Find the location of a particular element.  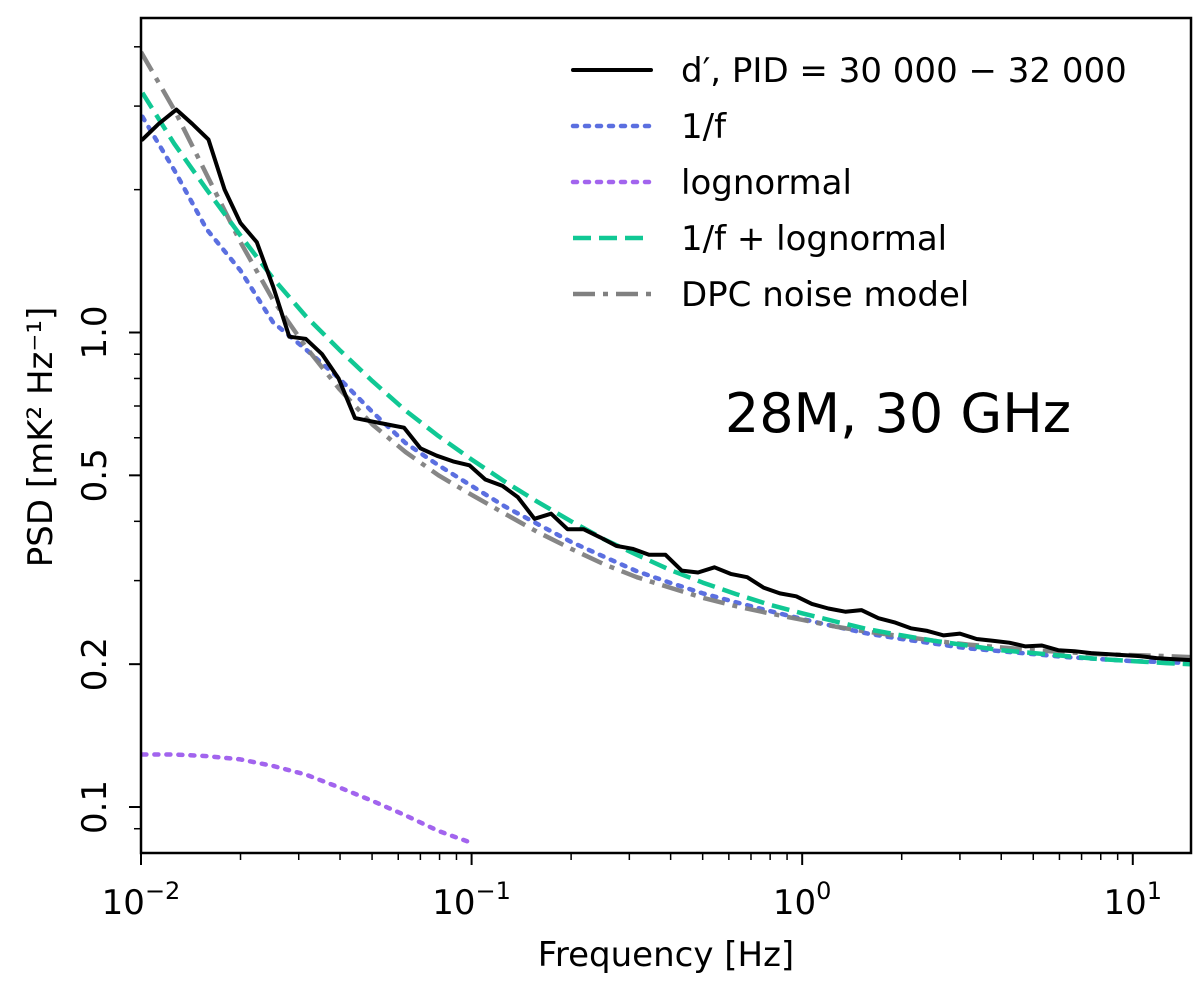

y-axis-title: PSD [mK² Hz⁻¹] is located at coordinates (41, 437).